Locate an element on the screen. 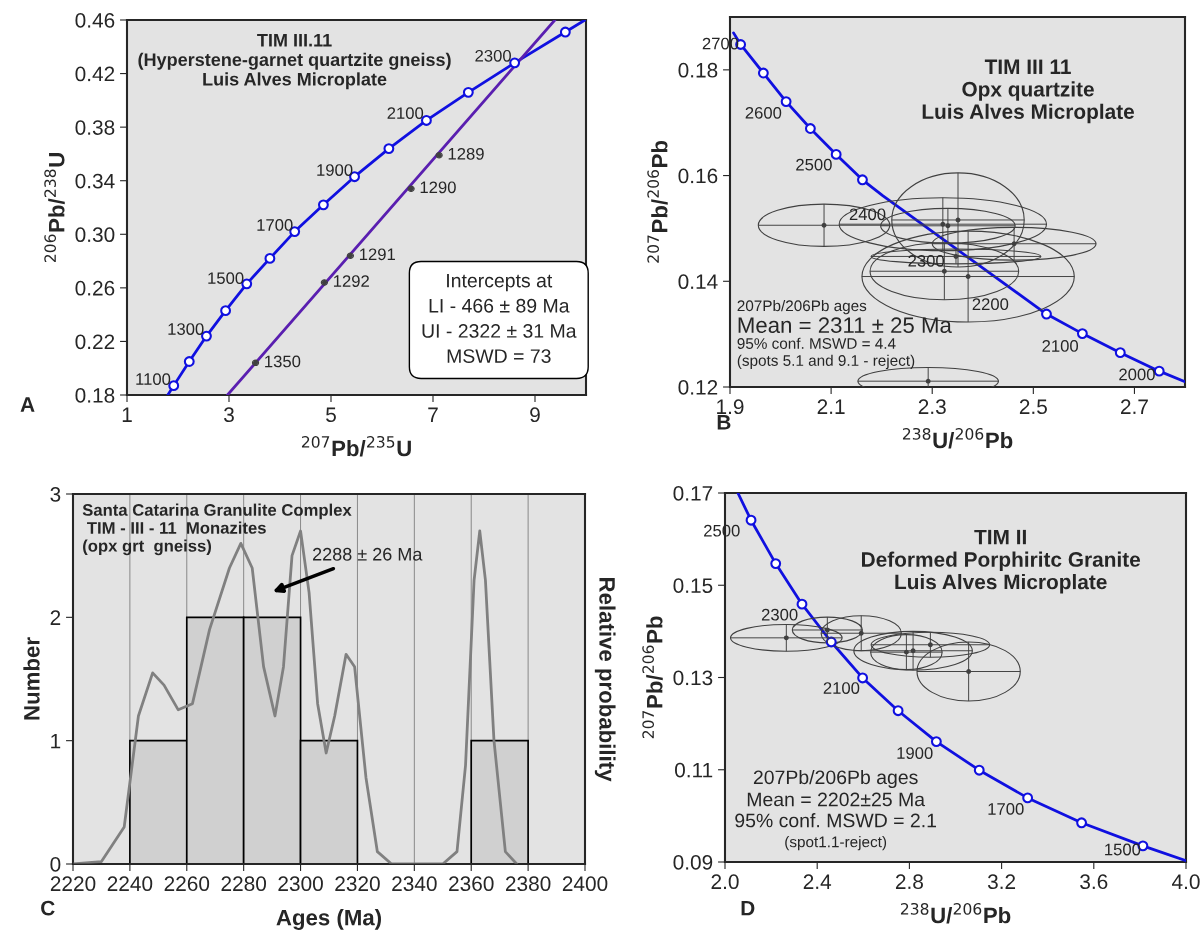 Image resolution: width=1203 pixels, height=942 pixels. x-tick-label: 2400 is located at coordinates (585, 884).